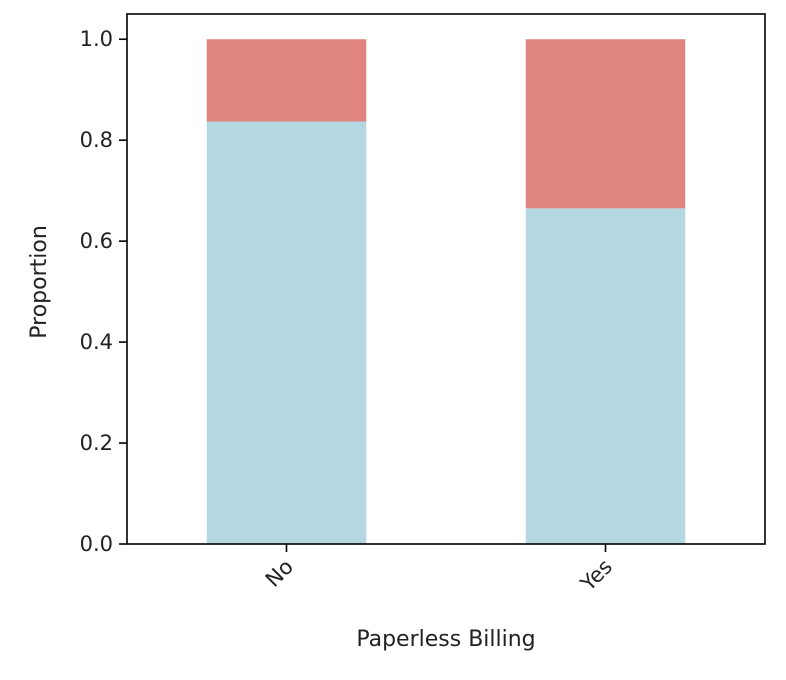  I want to click on y-tick-label: 0.8, so click(96, 140).